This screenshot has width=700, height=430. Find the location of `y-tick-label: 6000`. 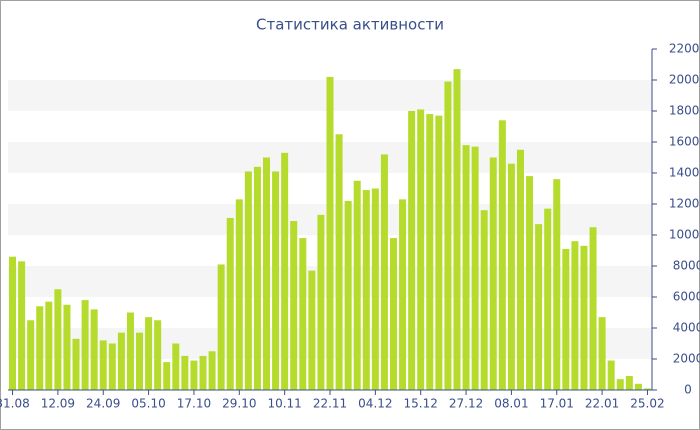

y-tick-label: 6000 is located at coordinates (686, 297).